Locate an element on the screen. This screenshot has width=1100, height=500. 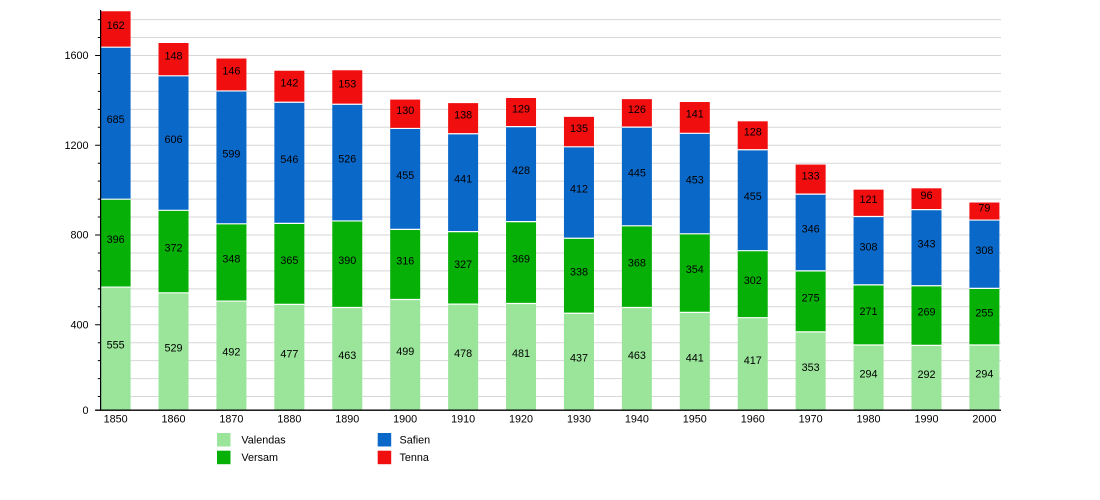
svg-text: 142 is located at coordinates (289, 83).